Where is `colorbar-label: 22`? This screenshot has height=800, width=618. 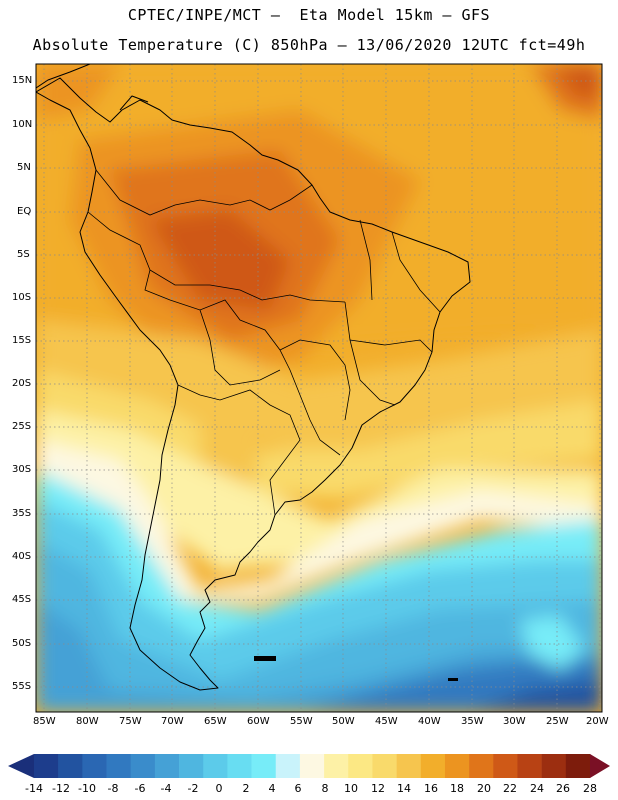 colorbar-label: 22 is located at coordinates (510, 788).